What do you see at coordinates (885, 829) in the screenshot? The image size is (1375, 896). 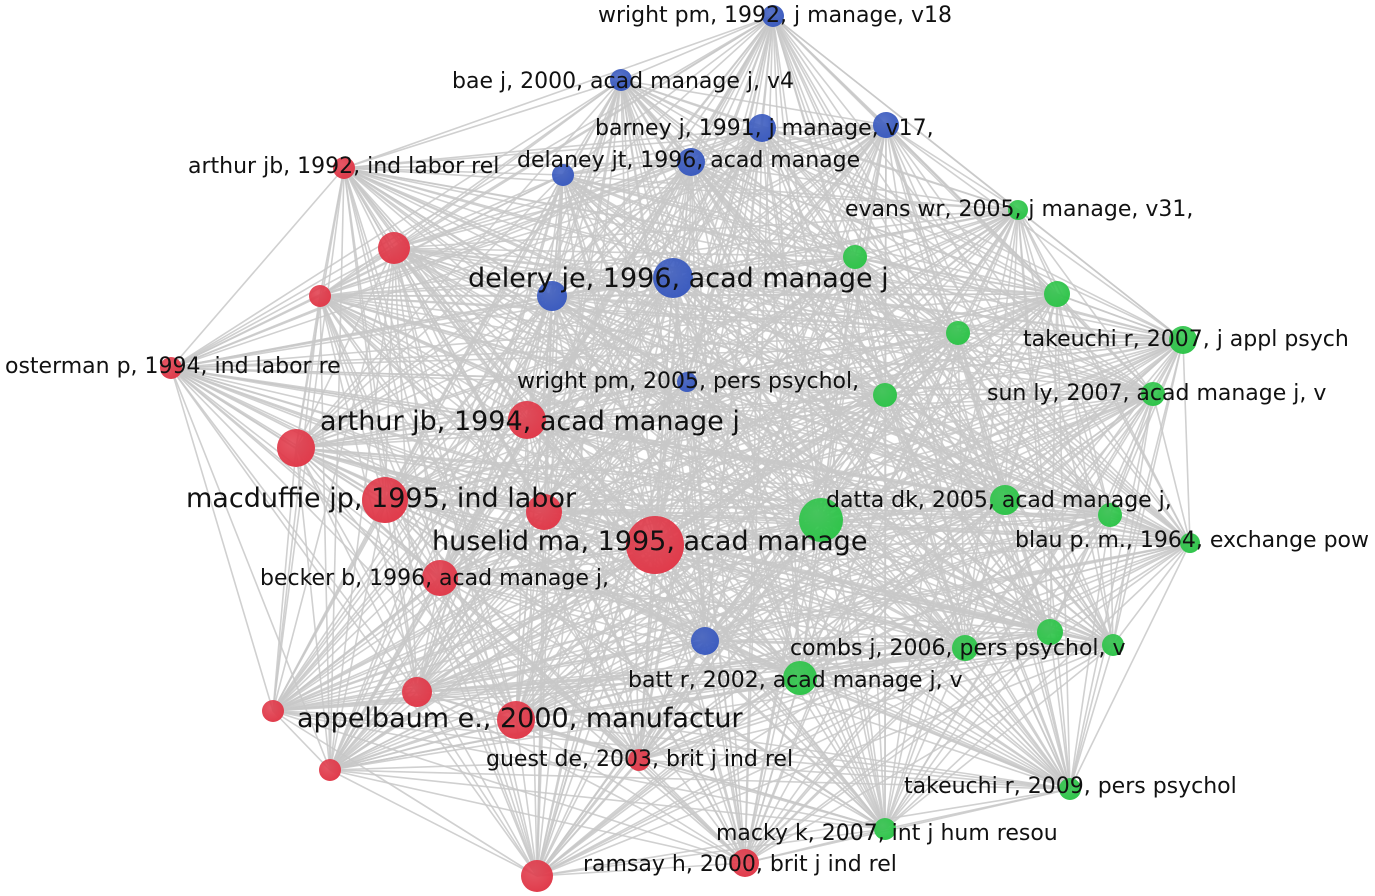 I see `node-macky2007` at bounding box center [885, 829].